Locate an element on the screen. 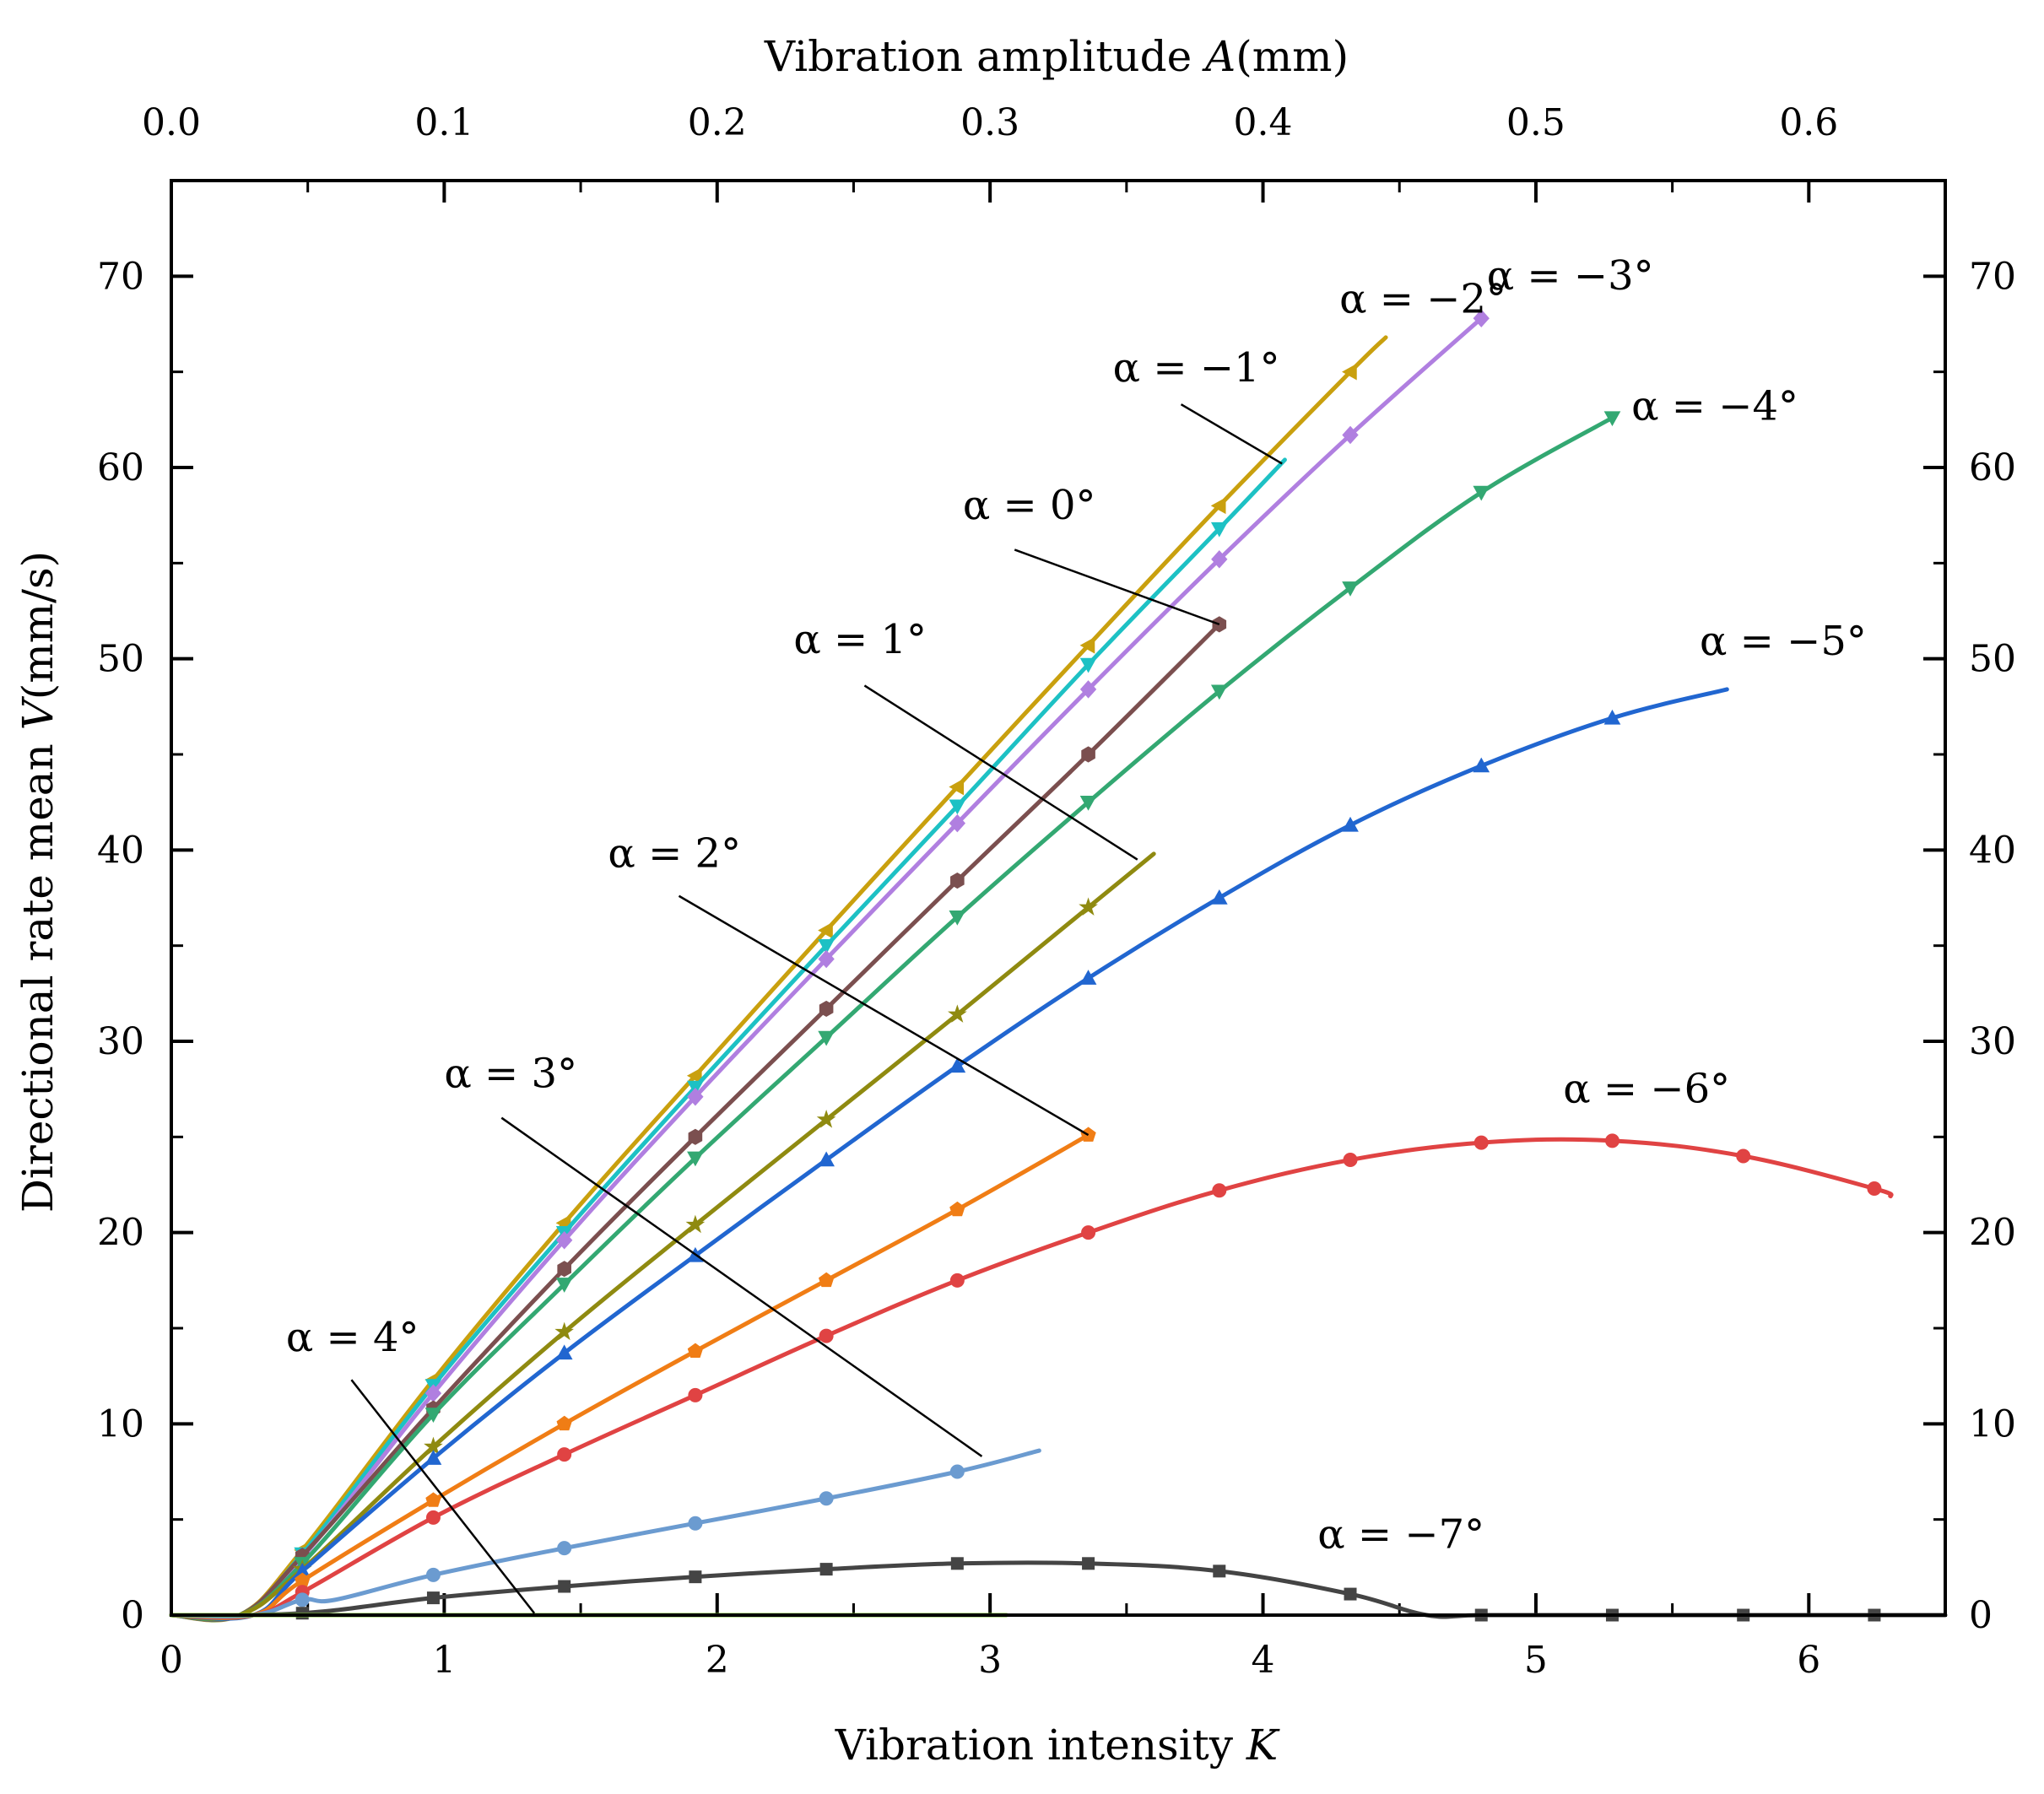 The height and width of the screenshot is (1794, 2044). series-line is located at coordinates (630, 1376).